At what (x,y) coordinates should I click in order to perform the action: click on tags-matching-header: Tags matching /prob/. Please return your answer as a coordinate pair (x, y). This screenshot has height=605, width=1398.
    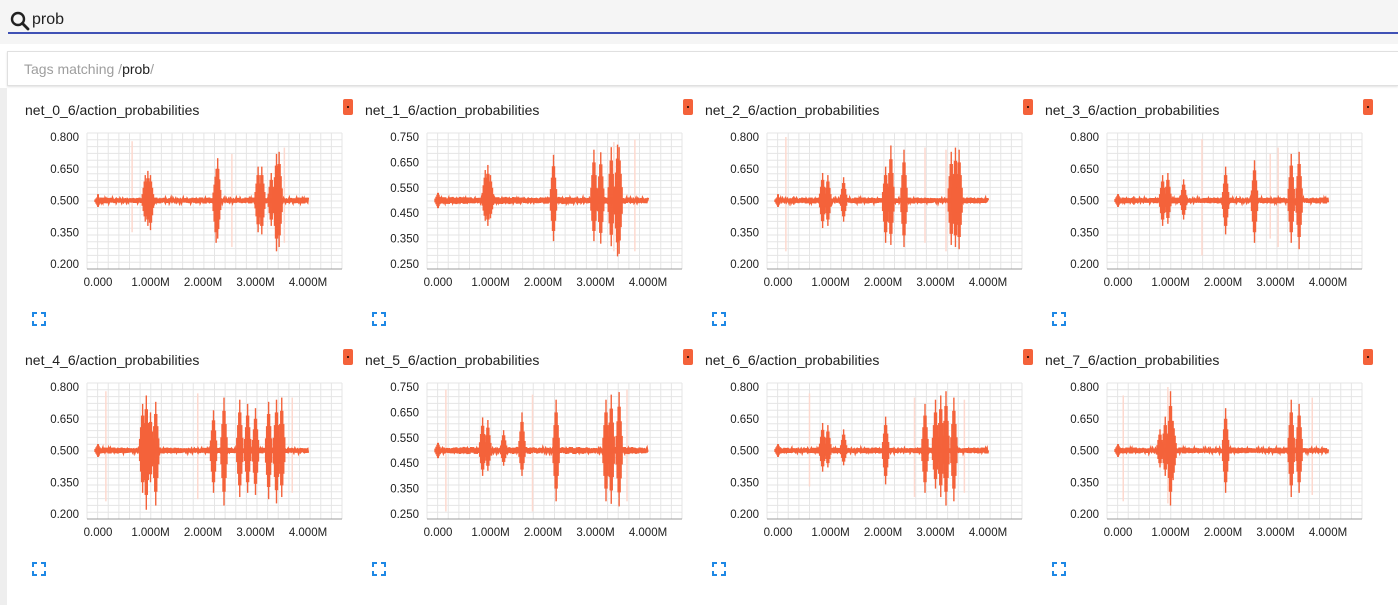
    Looking at the image, I should click on (702, 68).